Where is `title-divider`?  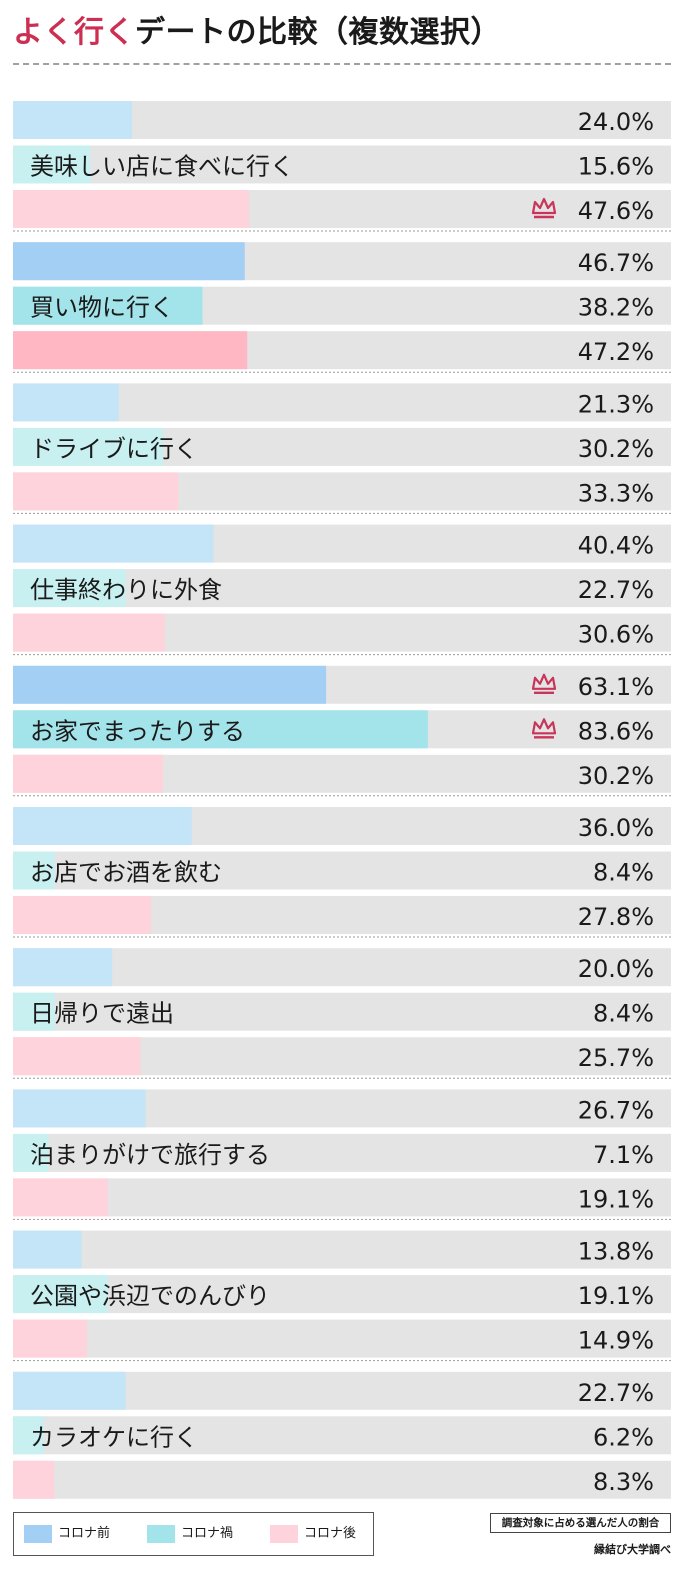
title-divider is located at coordinates (342, 64).